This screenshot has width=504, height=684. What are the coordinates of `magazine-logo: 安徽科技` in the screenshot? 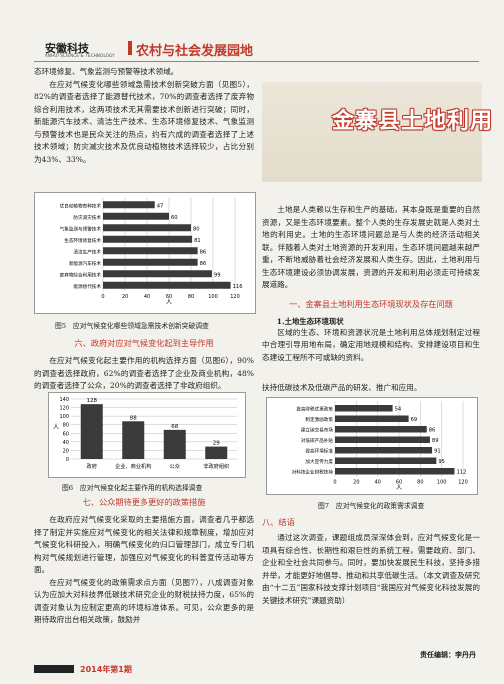 It's located at (67, 48).